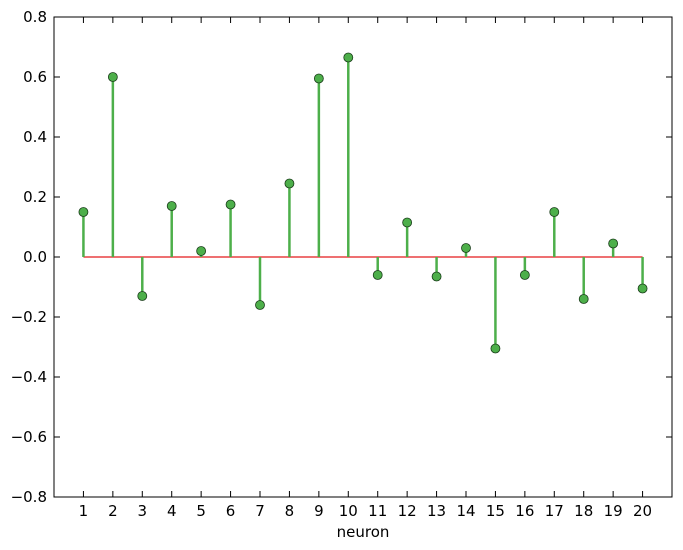 The width and height of the screenshot is (683, 550). I want to click on y-tick-label-0: −0.8, so click(29, 497).